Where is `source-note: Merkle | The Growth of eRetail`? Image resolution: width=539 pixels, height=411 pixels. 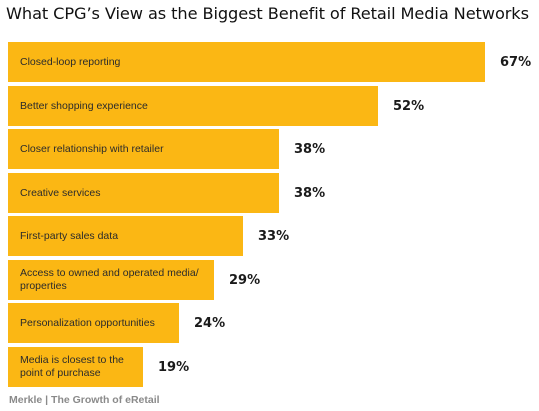 source-note: Merkle | The Growth of eRetail is located at coordinates (84, 400).